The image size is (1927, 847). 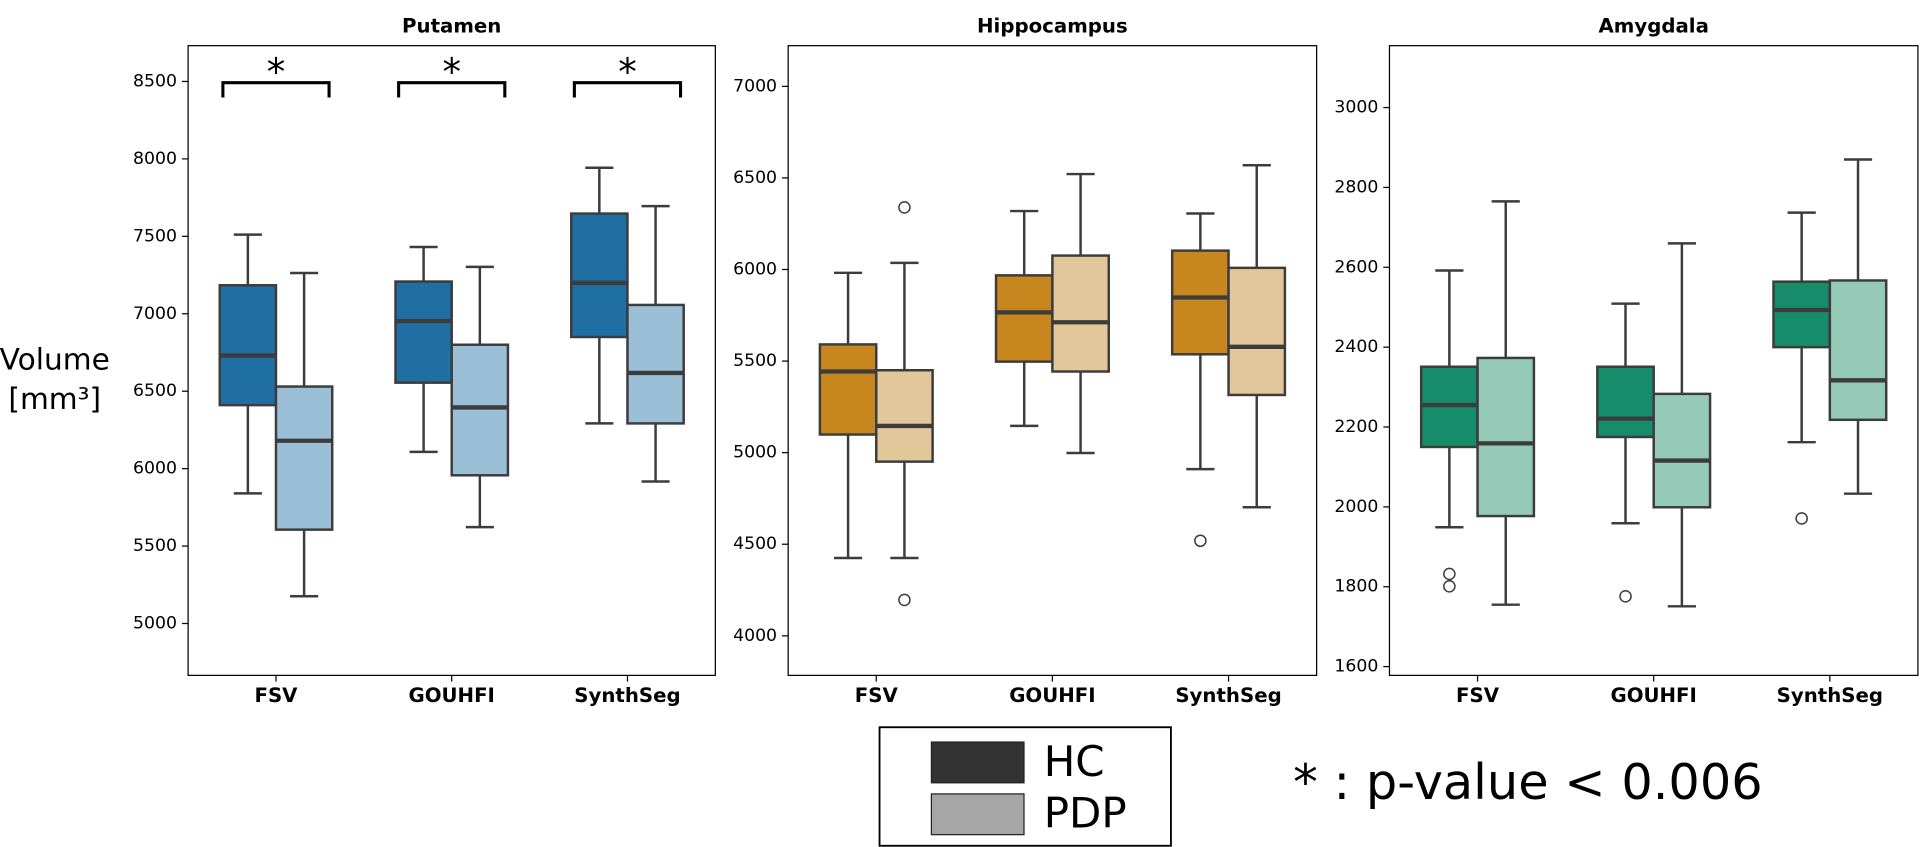 What do you see at coordinates (451, 26) in the screenshot?
I see `panel-title: Putamen` at bounding box center [451, 26].